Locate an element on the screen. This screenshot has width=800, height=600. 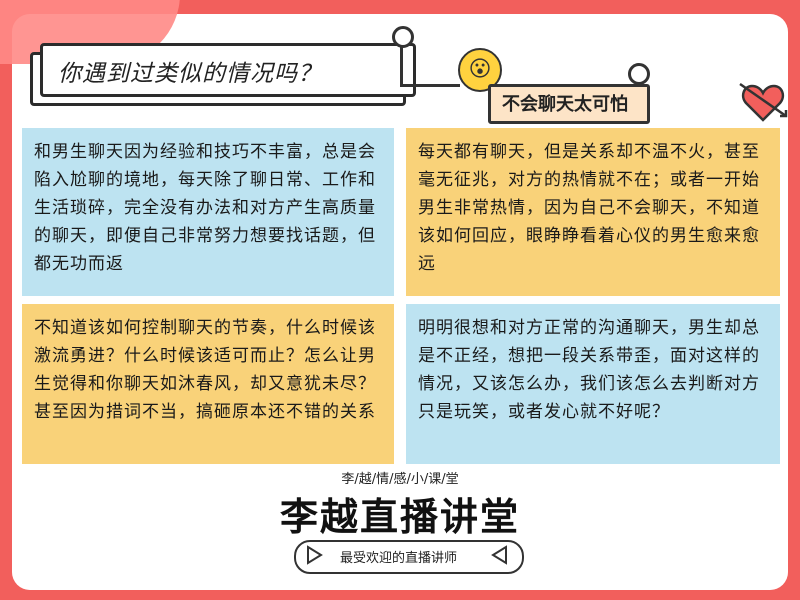
tag-label: 不会聊天太可怕 is located at coordinates (565, 104).